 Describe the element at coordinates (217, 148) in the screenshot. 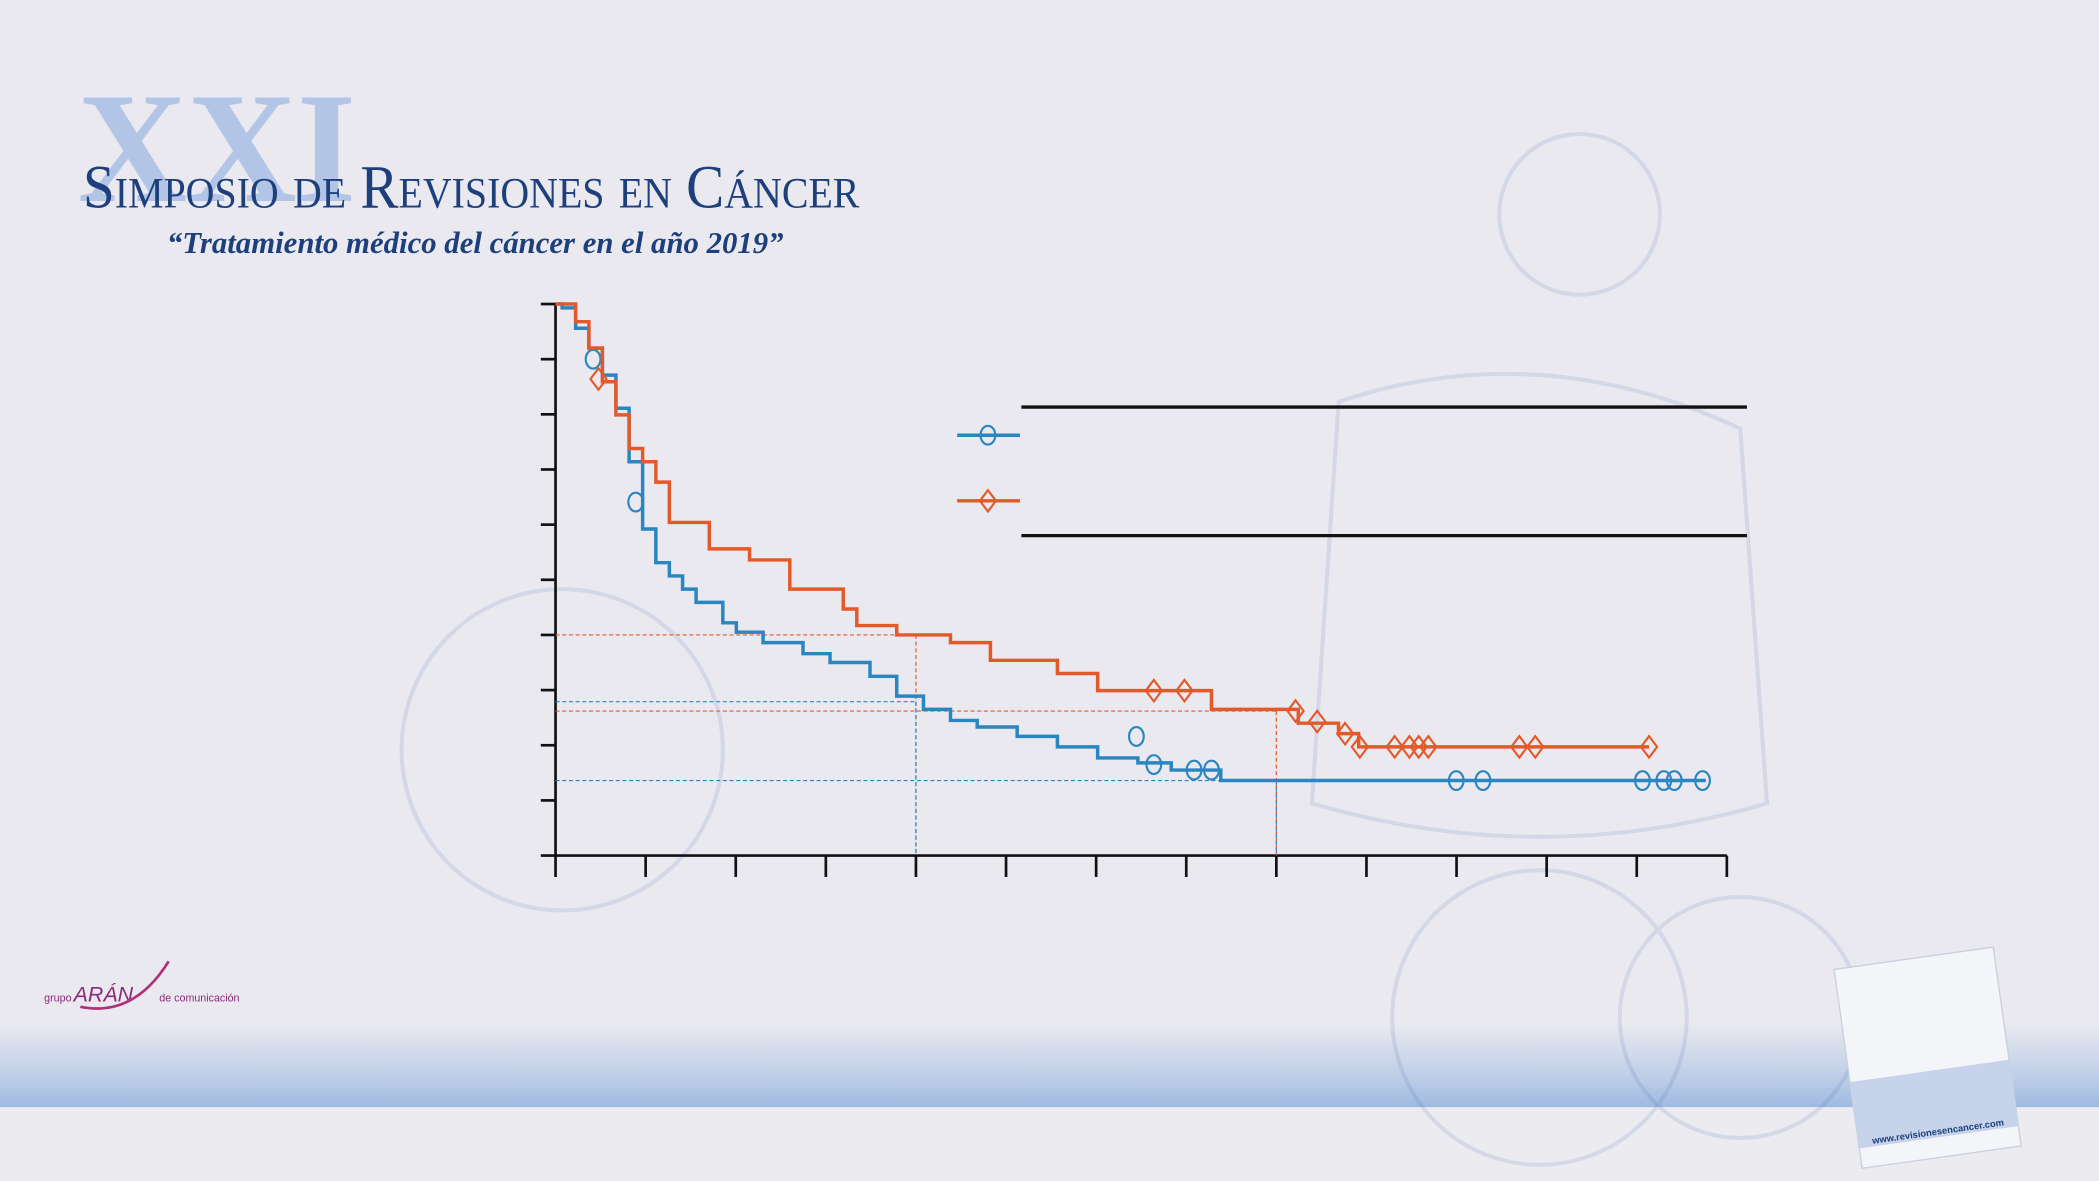

I see `edition-mark: XXI` at that location.